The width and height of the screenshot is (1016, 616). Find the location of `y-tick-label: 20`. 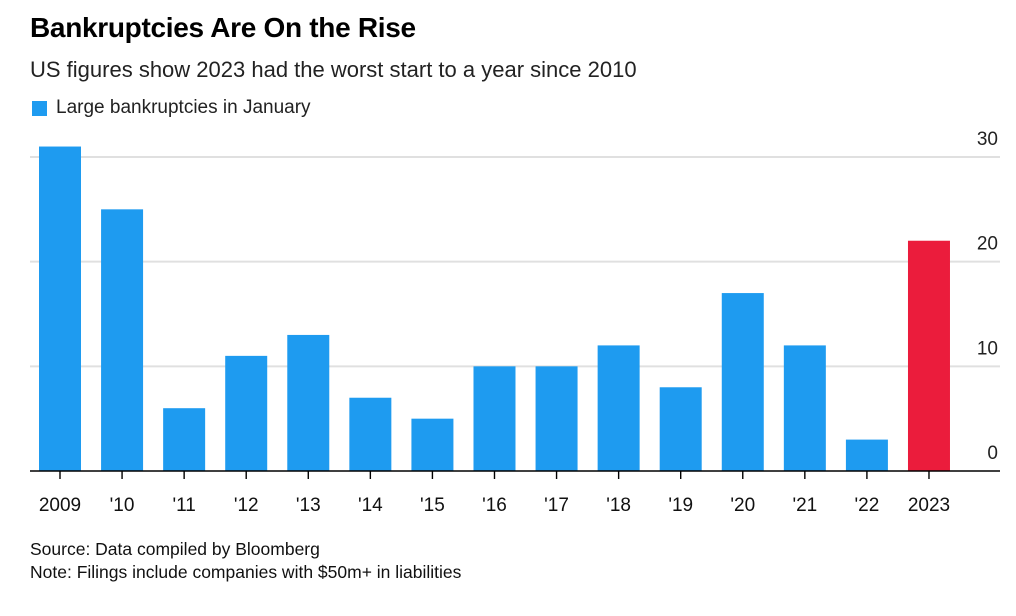

y-tick-label: 20 is located at coordinates (987, 244).